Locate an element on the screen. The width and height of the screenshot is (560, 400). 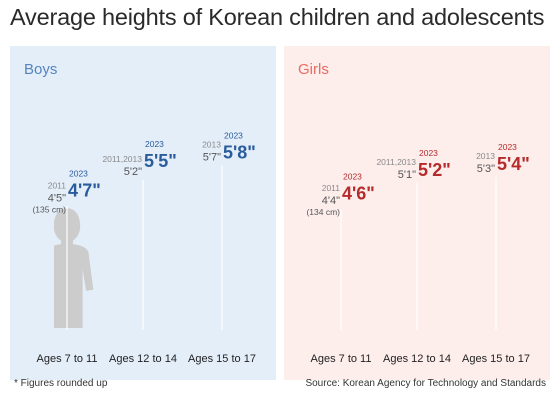
girls-category-label-2: Ages 12 to 14 is located at coordinates (417, 359).